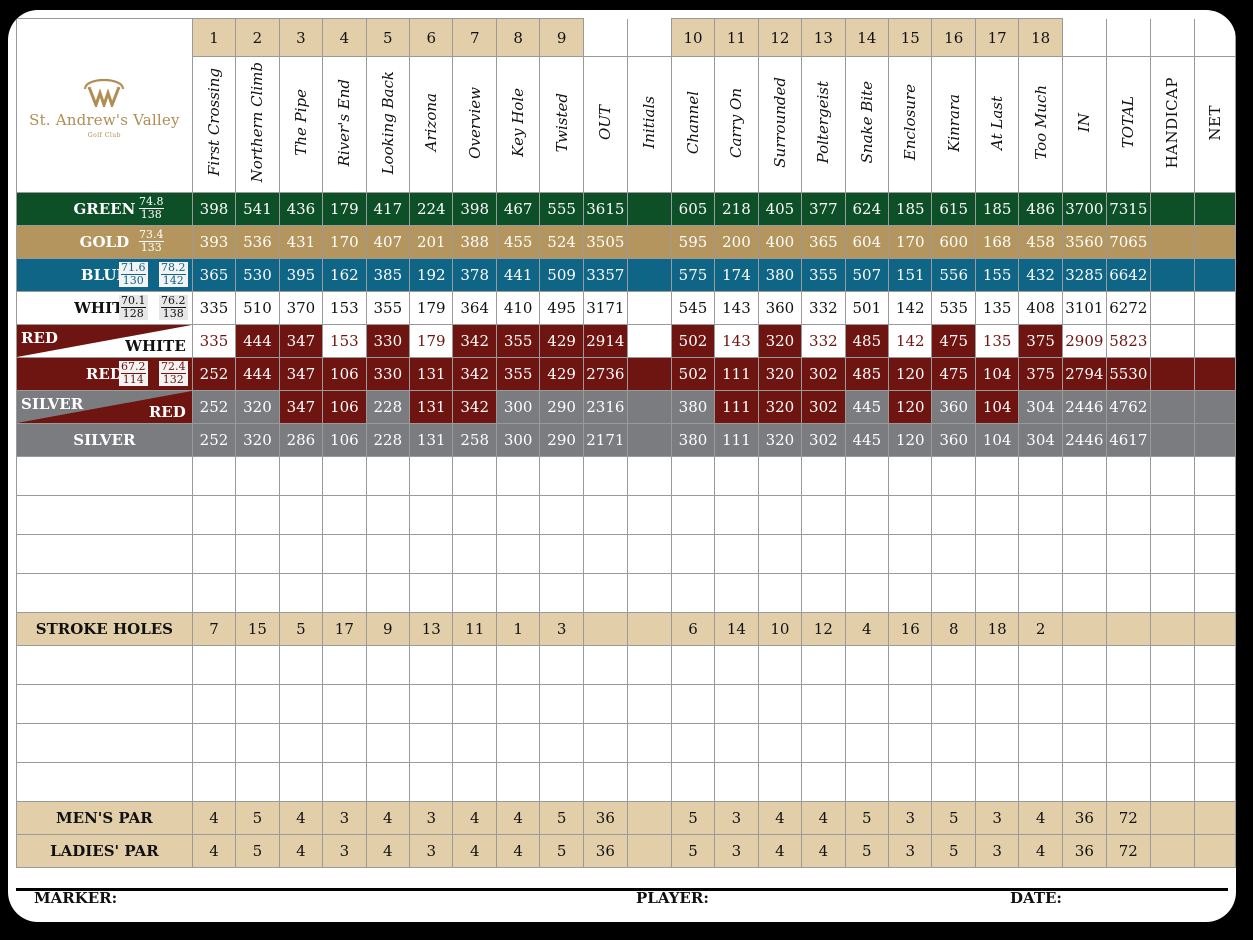 Image resolution: width=1253 pixels, height=940 pixels. What do you see at coordinates (1214, 341) in the screenshot?
I see `net-cell` at bounding box center [1214, 341].